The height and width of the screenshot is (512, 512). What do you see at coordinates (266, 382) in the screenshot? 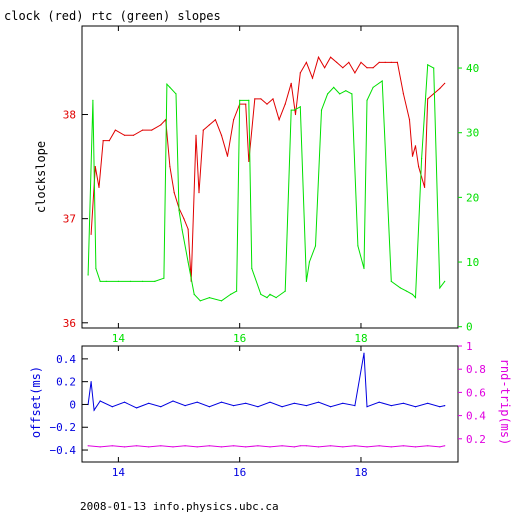
I see `series-line-offset` at bounding box center [266, 382].